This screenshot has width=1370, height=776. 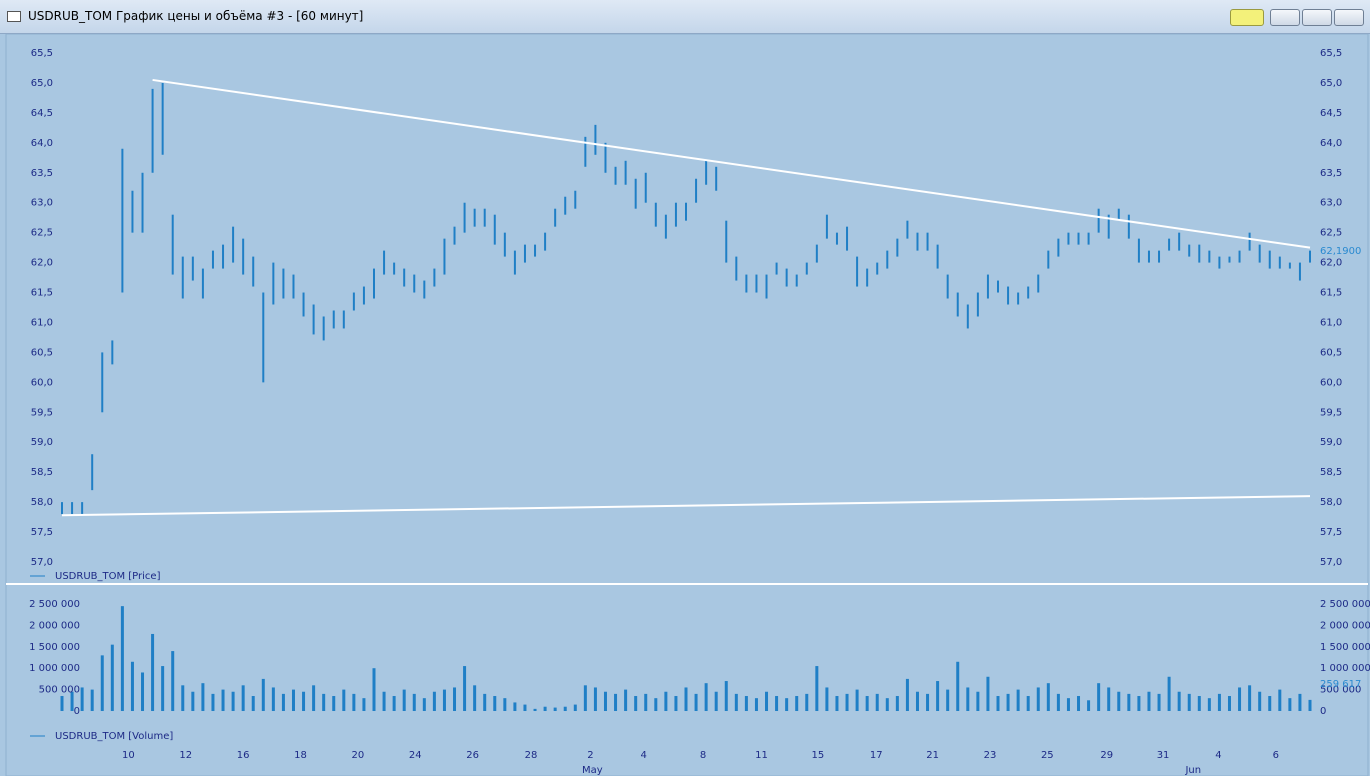 What do you see at coordinates (114, 736) in the screenshot?
I see `legend-label: USDRUB_TOM [Volume]` at bounding box center [114, 736].